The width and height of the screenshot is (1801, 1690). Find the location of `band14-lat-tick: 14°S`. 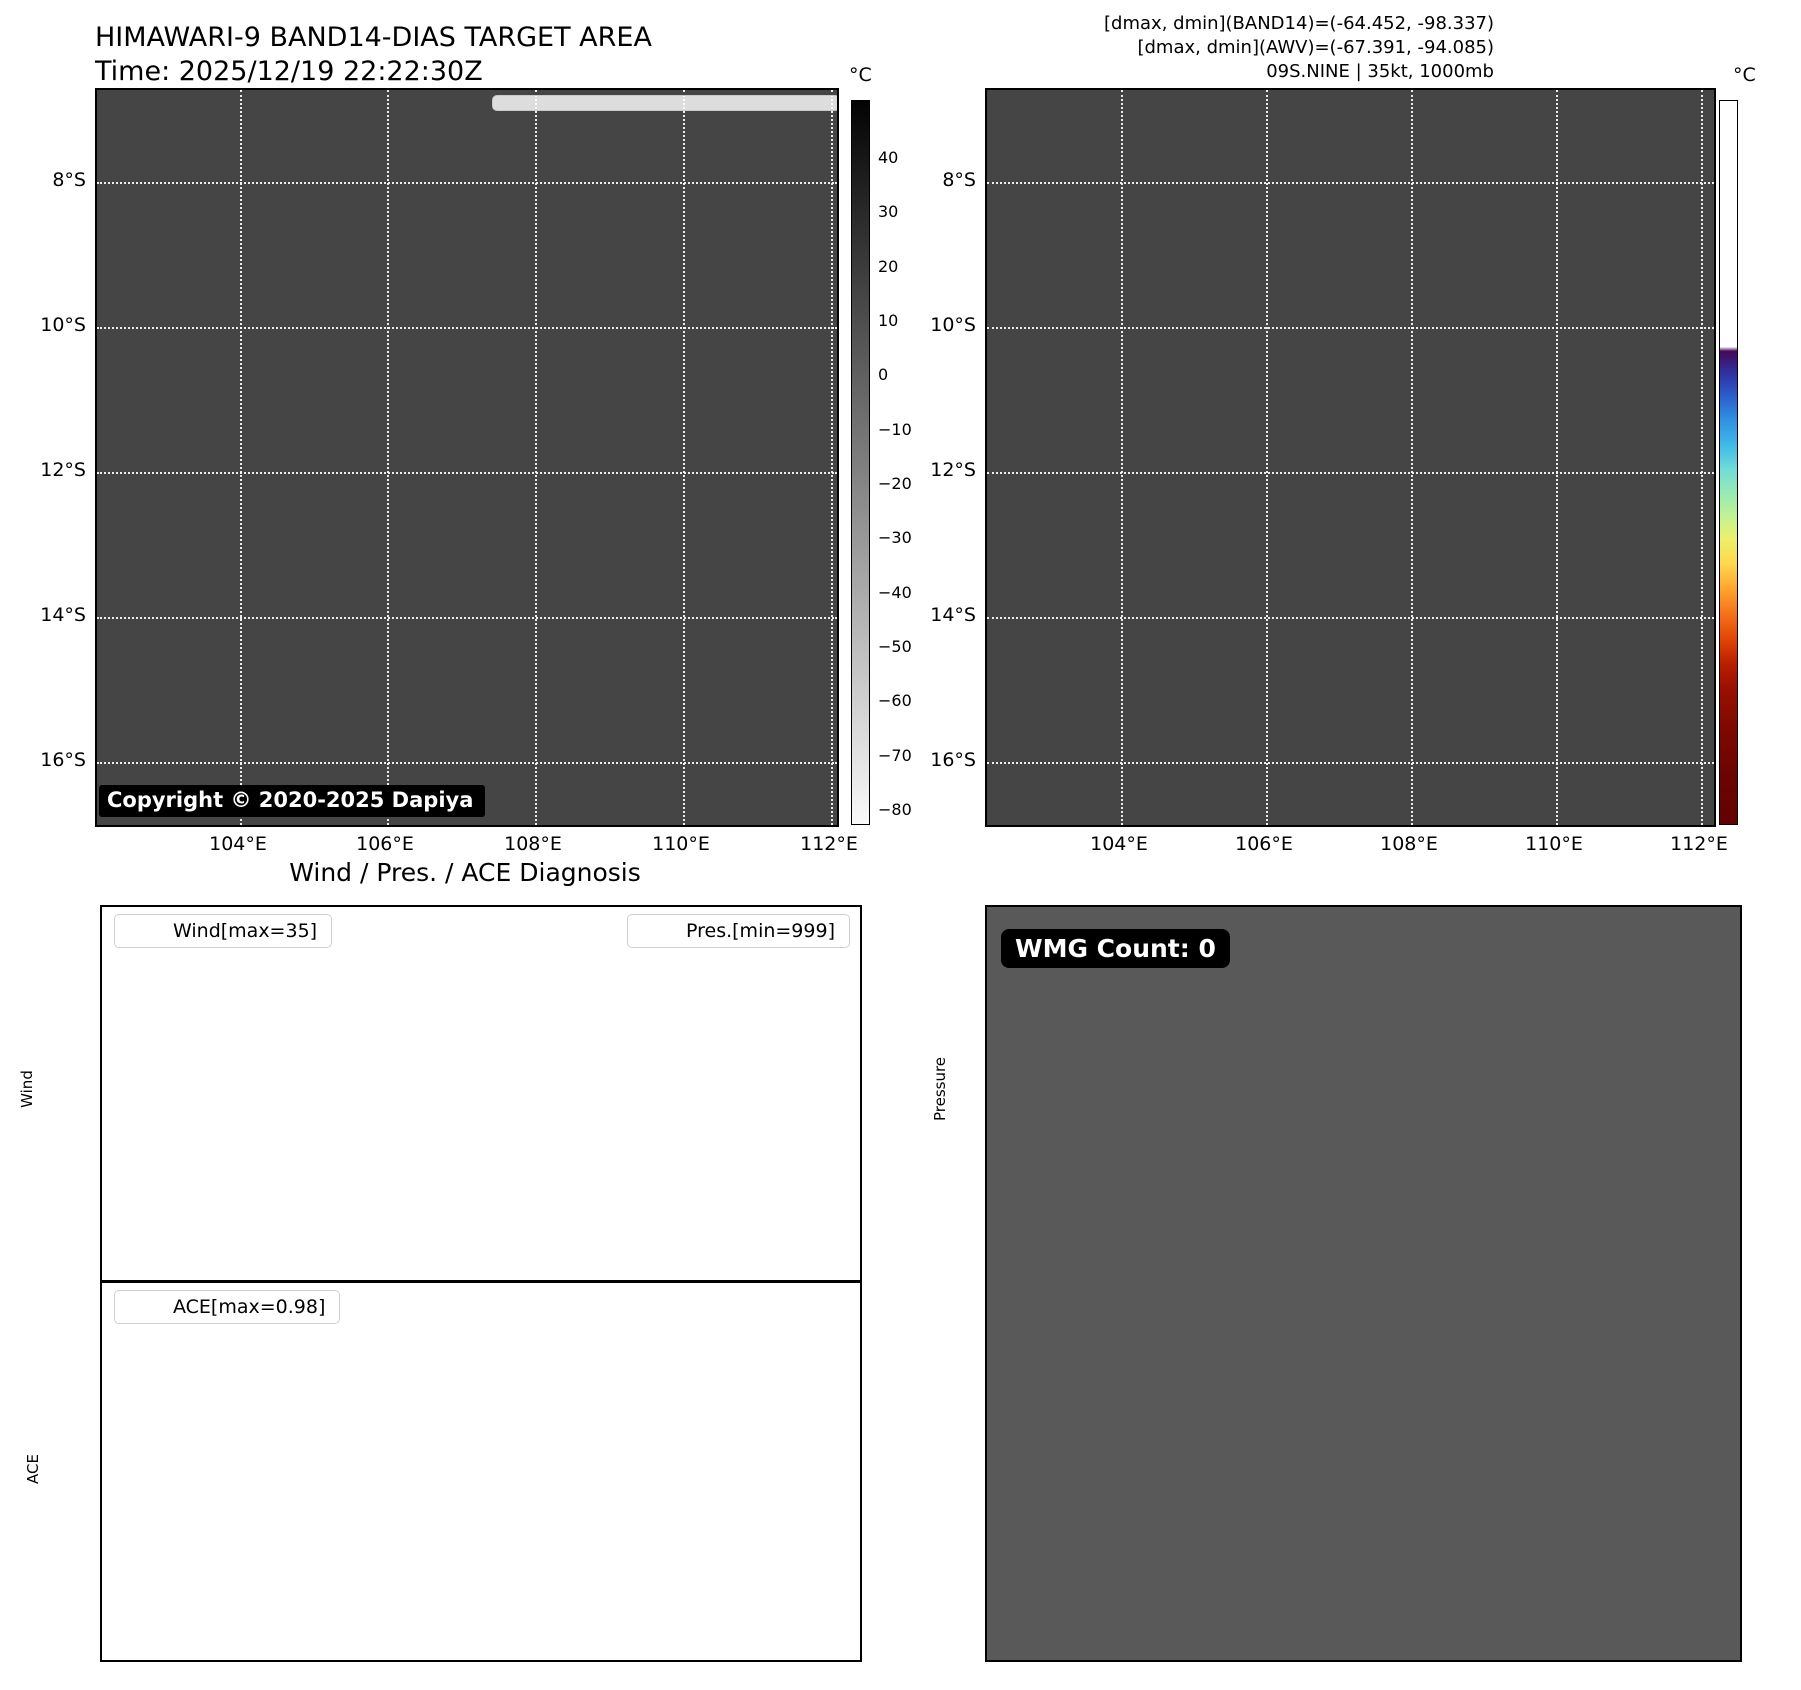

band14-lat-tick: 14°S is located at coordinates (63, 615).